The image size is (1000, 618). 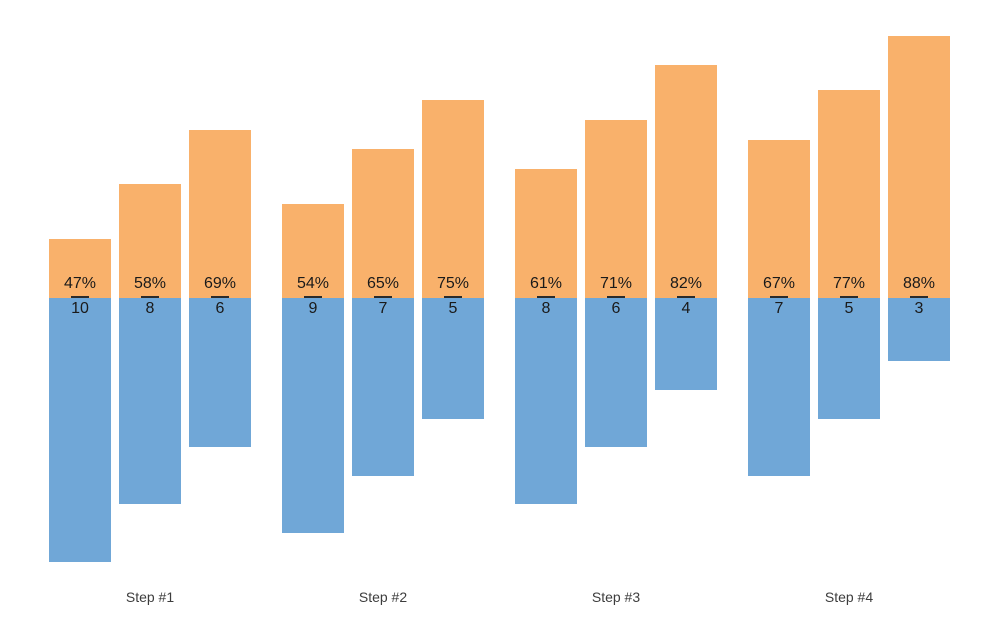 I want to click on pct-label: 61%, so click(x=546, y=283).